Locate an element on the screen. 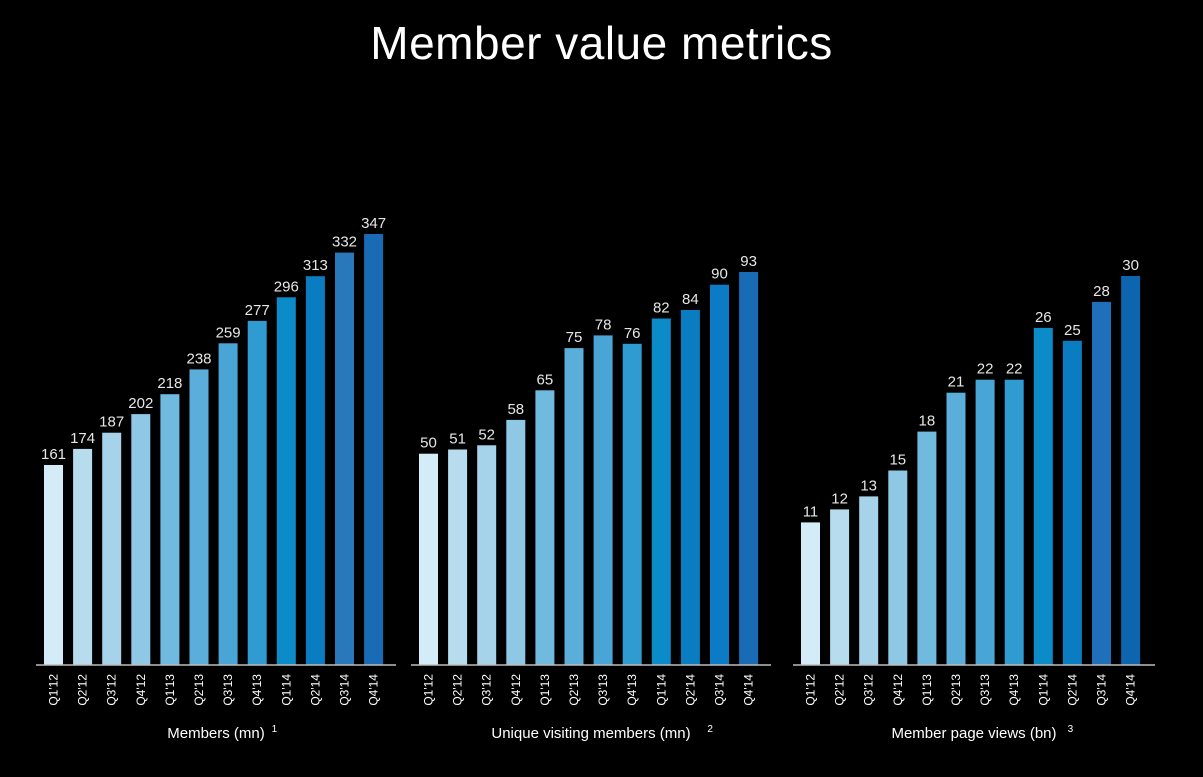 This screenshot has width=1203, height=777. footnote-marker: 3 is located at coordinates (1071, 729).